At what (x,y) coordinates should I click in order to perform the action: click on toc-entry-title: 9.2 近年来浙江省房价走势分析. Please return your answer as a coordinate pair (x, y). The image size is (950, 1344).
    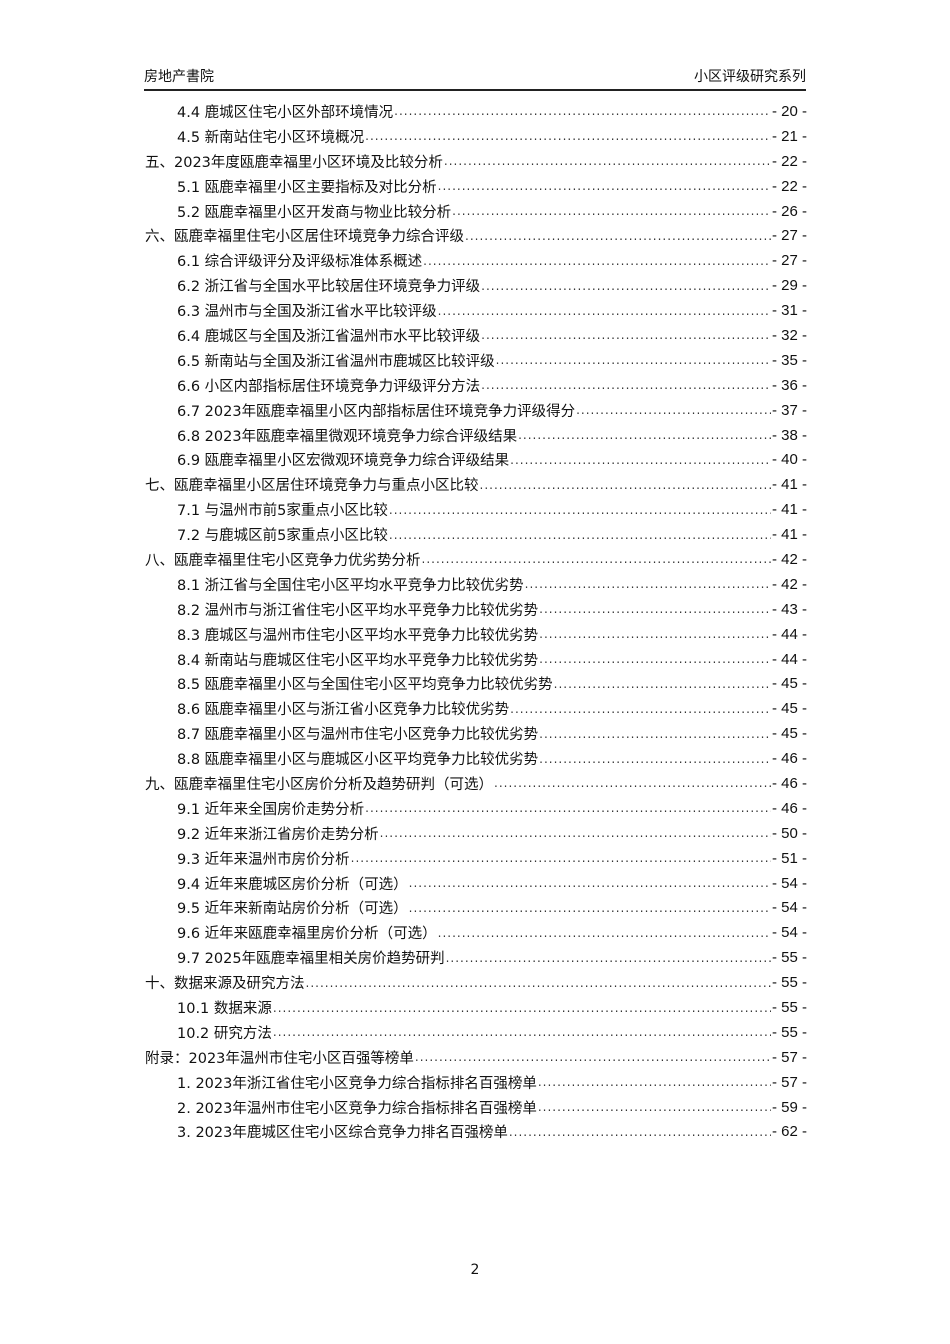
    Looking at the image, I should click on (278, 834).